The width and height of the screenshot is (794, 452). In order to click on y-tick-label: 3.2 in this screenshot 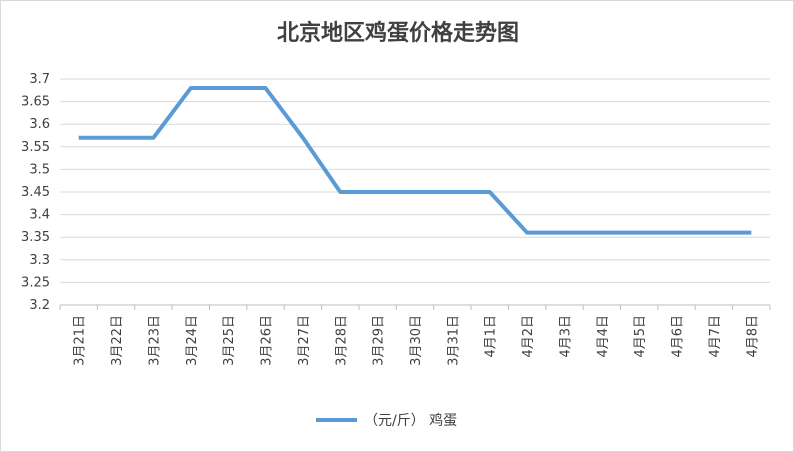, I will do `click(39, 305)`.